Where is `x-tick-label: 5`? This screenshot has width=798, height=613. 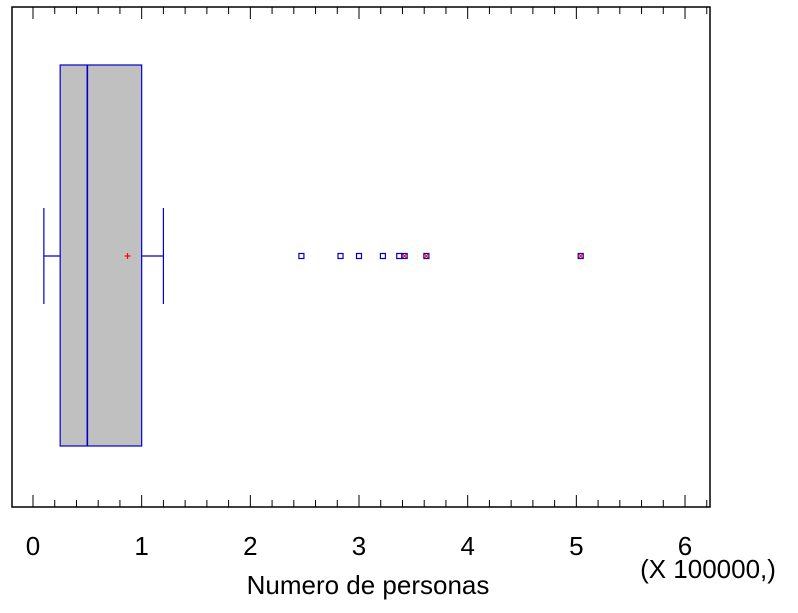 x-tick-label: 5 is located at coordinates (576, 546).